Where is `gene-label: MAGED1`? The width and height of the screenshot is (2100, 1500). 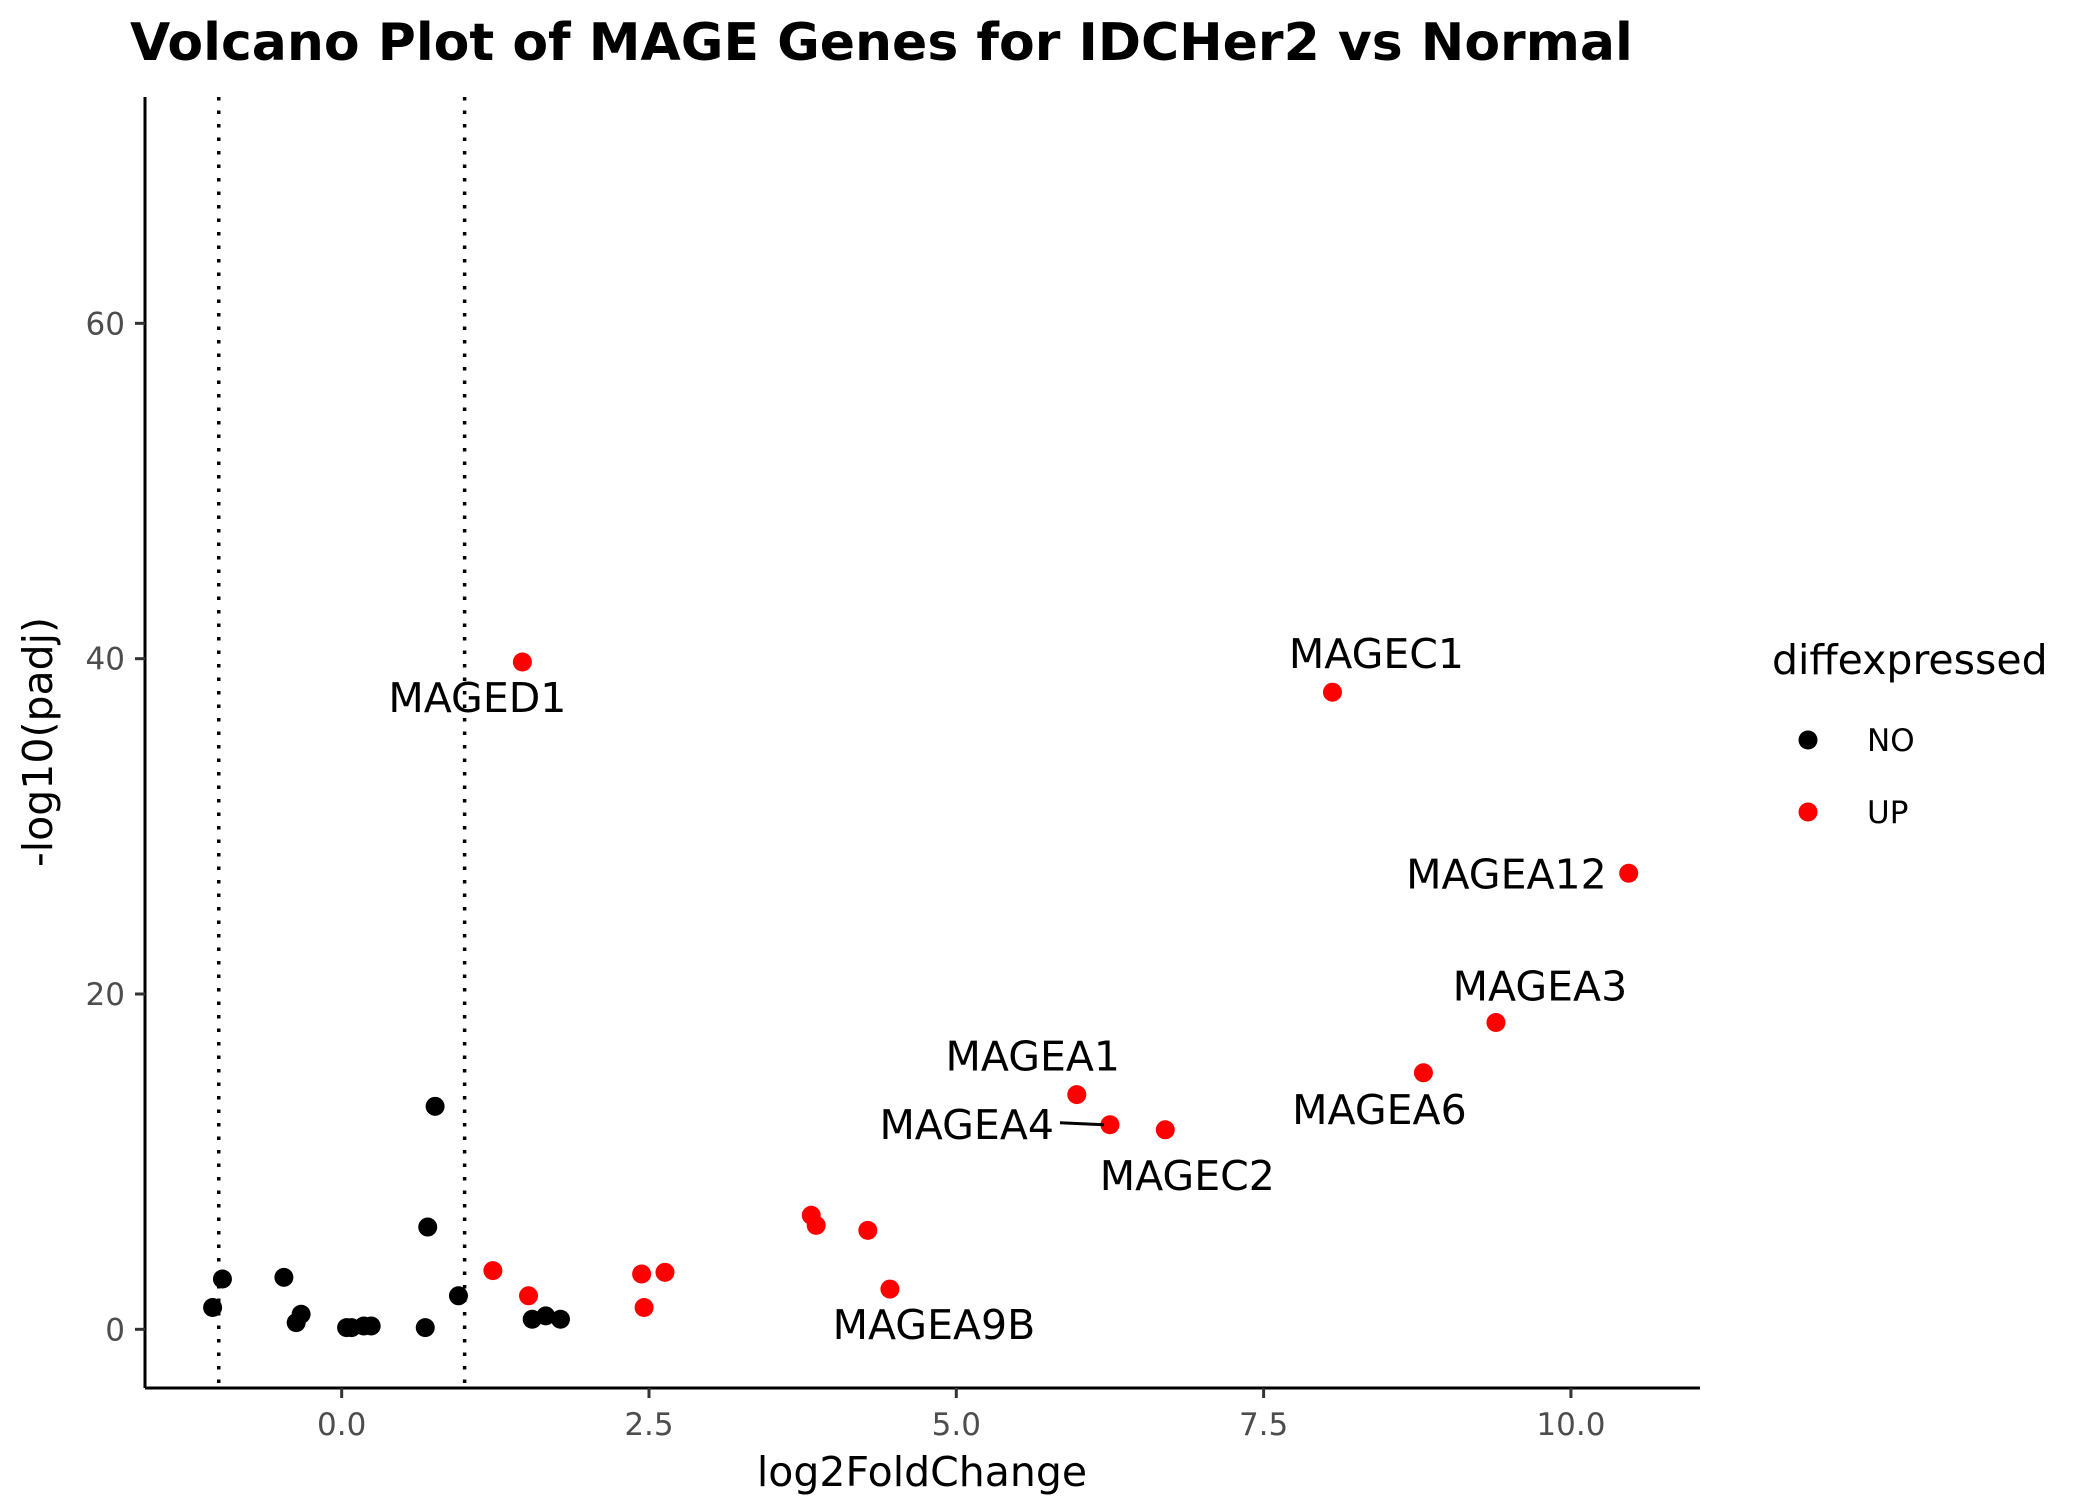 gene-label: MAGED1 is located at coordinates (477, 698).